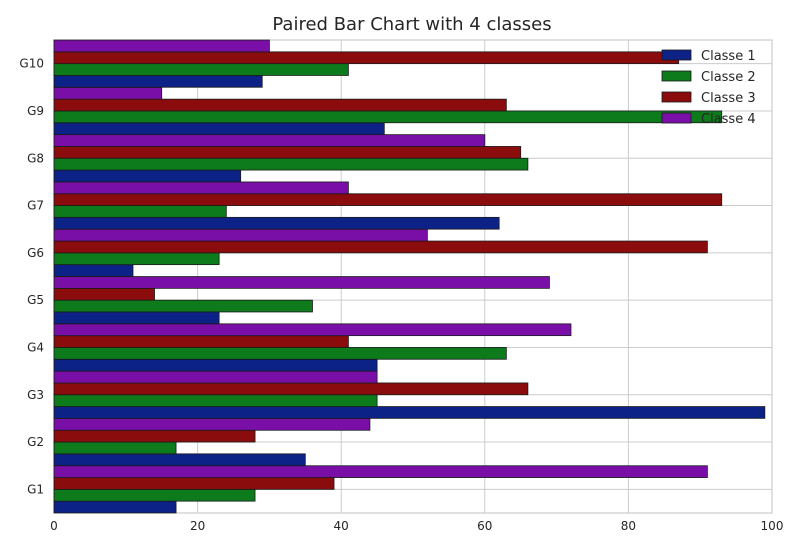 The image size is (800, 550). Describe the element at coordinates (628, 526) in the screenshot. I see `x-tick-label: 80` at that location.